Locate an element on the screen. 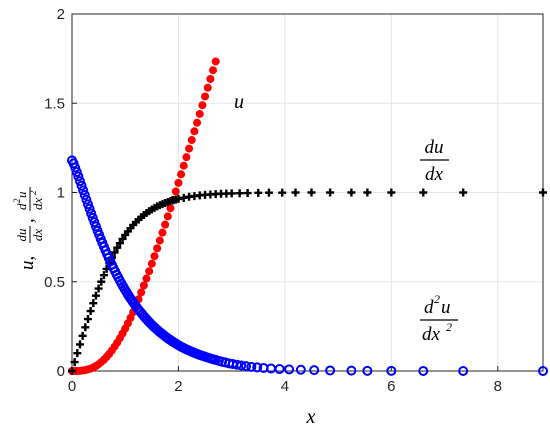 This screenshot has height=431, width=550. x-tick-label: 2 is located at coordinates (178, 386).